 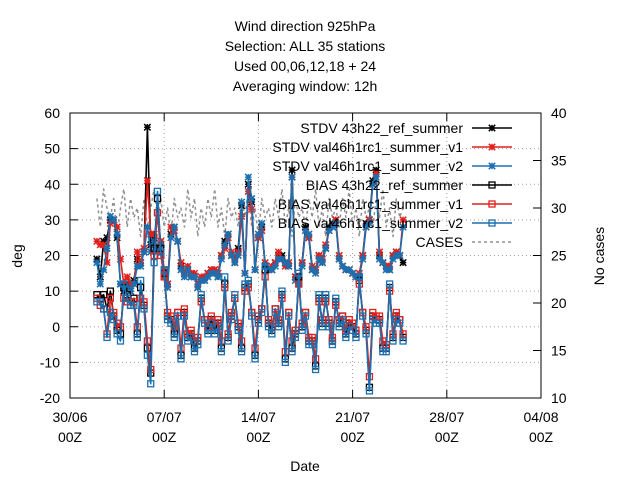 What do you see at coordinates (52, 220) in the screenshot?
I see `y-tick-label: 30` at bounding box center [52, 220].